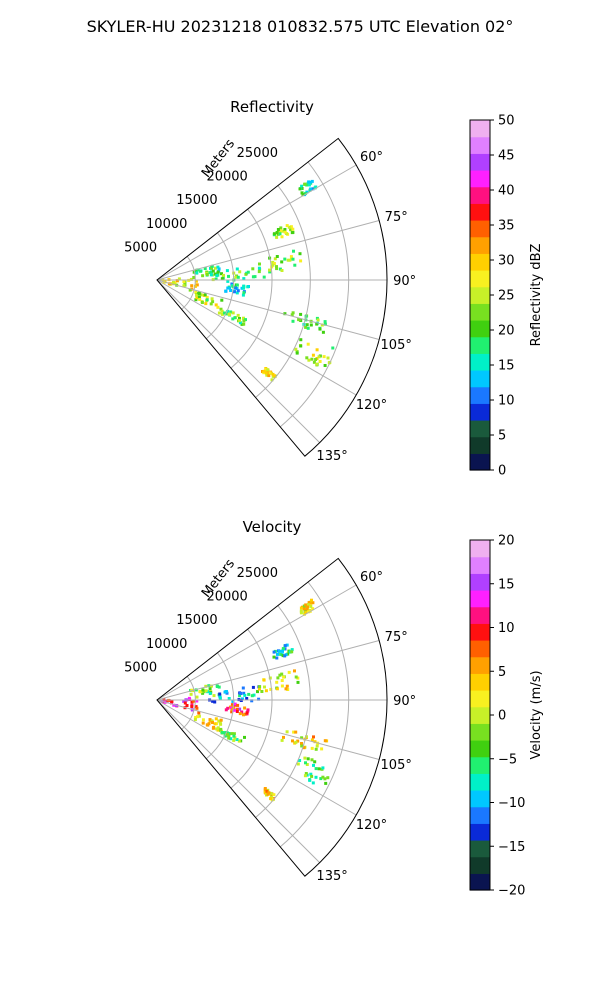  What do you see at coordinates (226, 597) in the screenshot?
I see `range-tick-label: 20000` at bounding box center [226, 597].